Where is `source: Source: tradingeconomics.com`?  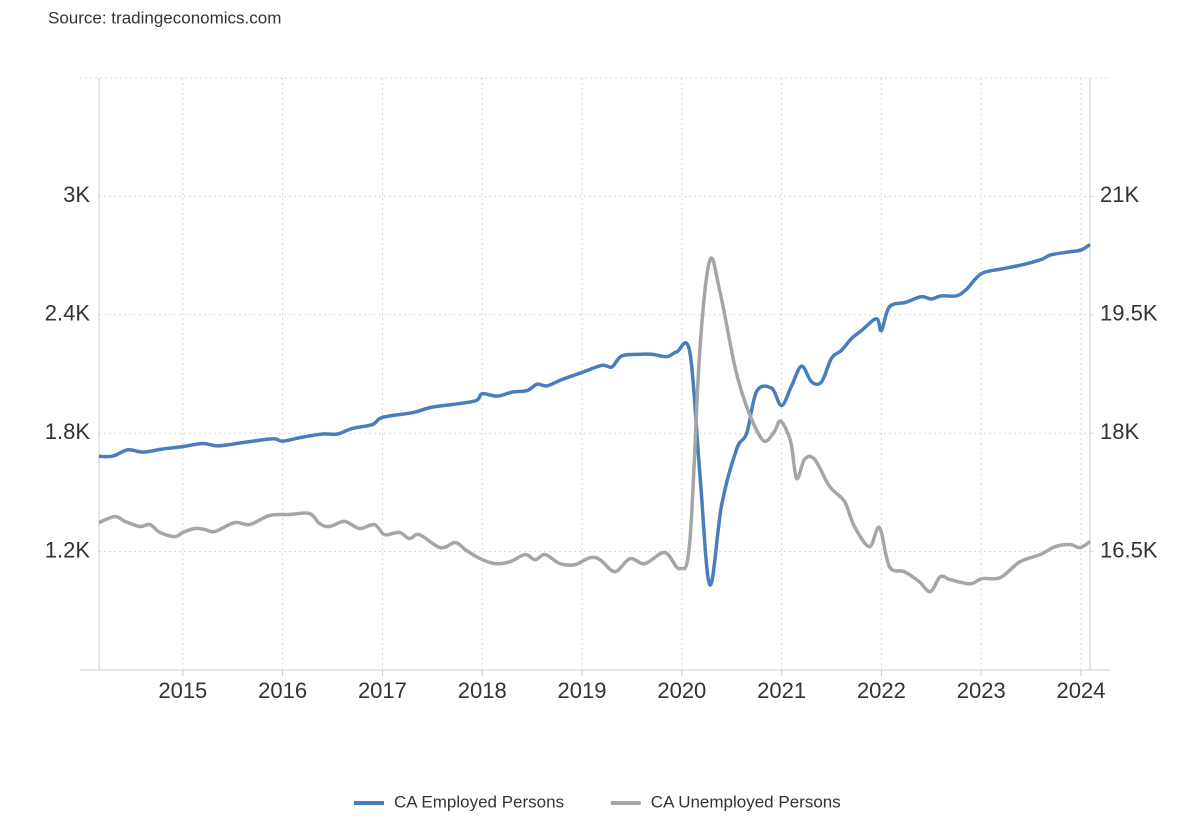
source: Source: tradingeconomics.com is located at coordinates (164, 17).